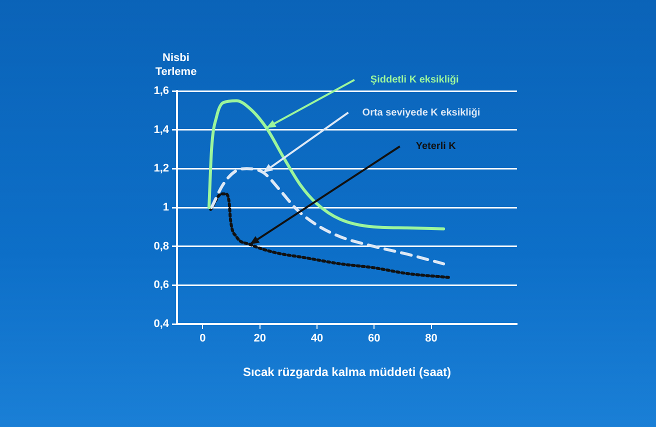 This screenshot has height=427, width=656. What do you see at coordinates (347, 372) in the screenshot?
I see `x-axis-title: Sıcak rüzgarda kalma müddeti (saat)` at bounding box center [347, 372].